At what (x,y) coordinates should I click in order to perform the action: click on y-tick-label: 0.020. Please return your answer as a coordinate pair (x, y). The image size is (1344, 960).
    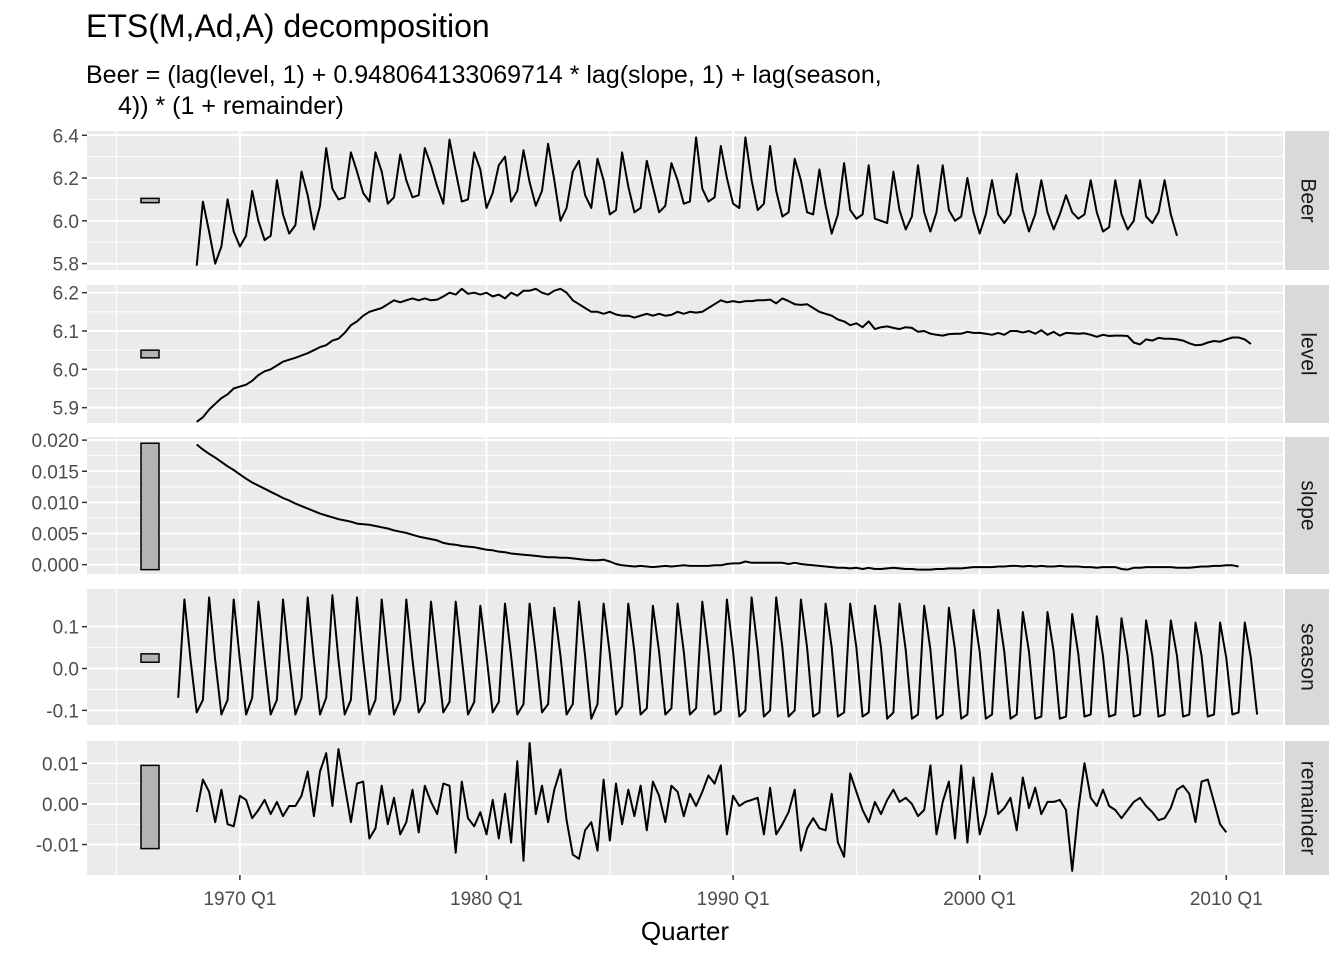
    Looking at the image, I should click on (55, 441).